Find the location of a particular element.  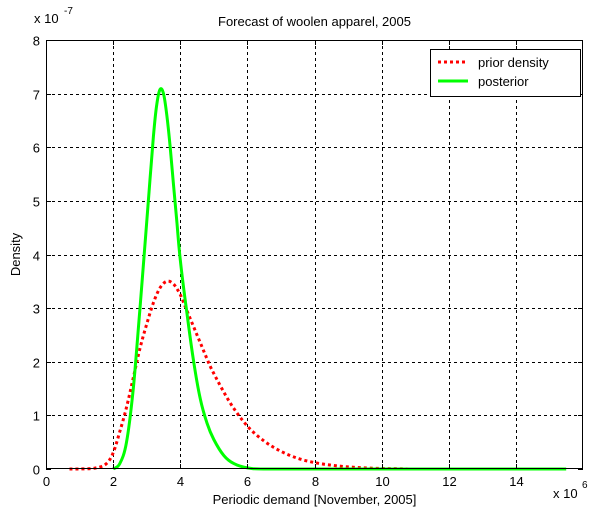

x-axis-multiplier: x 10 6 is located at coordinates (570, 490).